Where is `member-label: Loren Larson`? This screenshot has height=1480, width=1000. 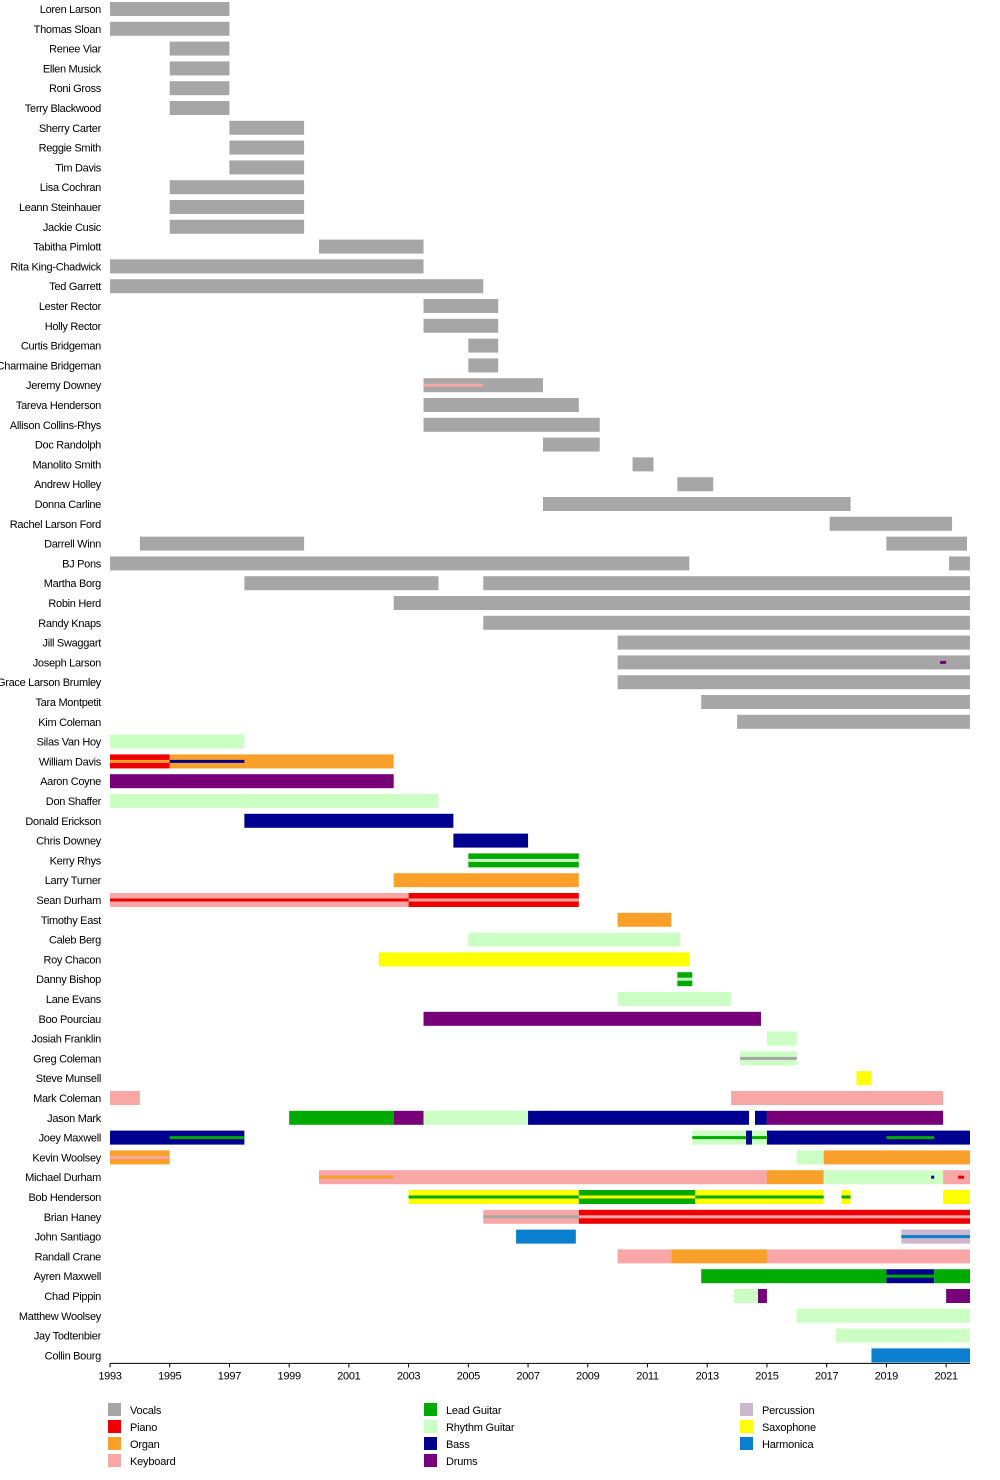
member-label: Loren Larson is located at coordinates (70, 10).